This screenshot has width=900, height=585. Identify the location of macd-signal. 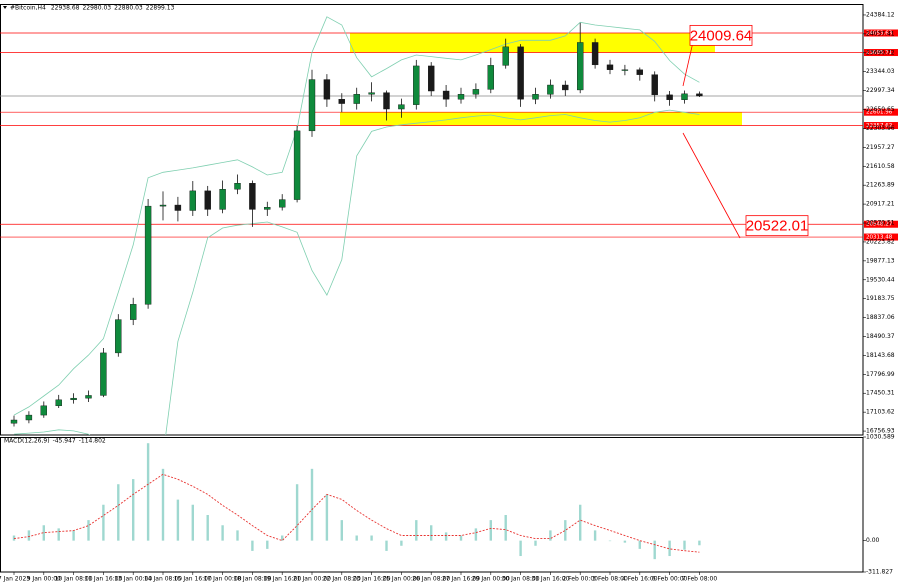
(356, 513).